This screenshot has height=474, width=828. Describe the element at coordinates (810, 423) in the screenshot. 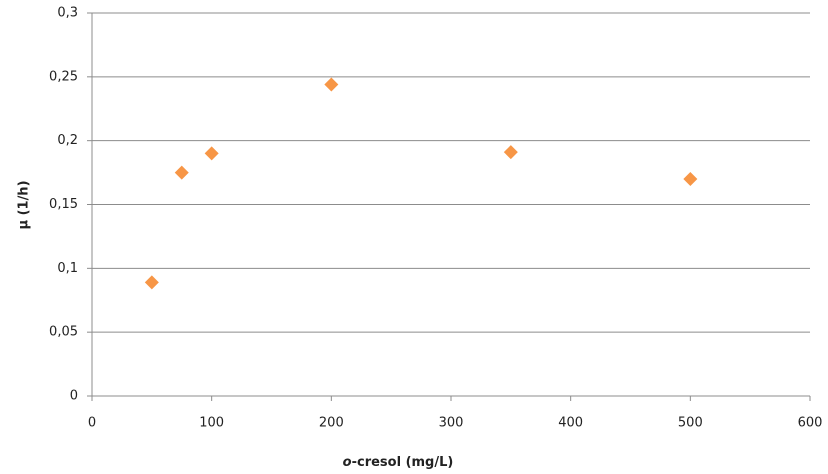

I see `x-tick-label: 600` at that location.